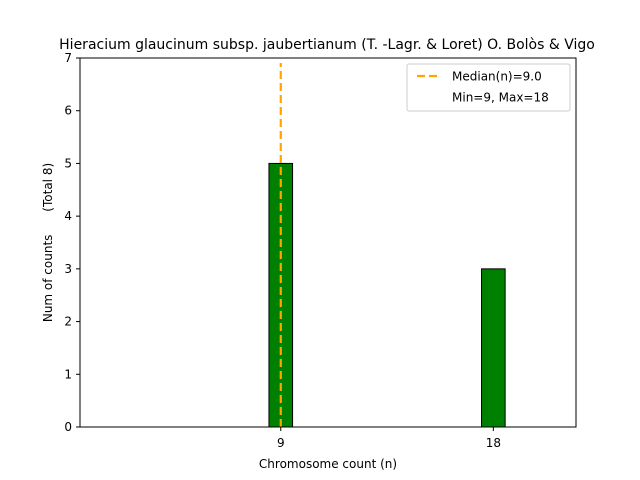 The image size is (640, 480). Describe the element at coordinates (68, 111) in the screenshot. I see `y-tick-label: 6` at that location.